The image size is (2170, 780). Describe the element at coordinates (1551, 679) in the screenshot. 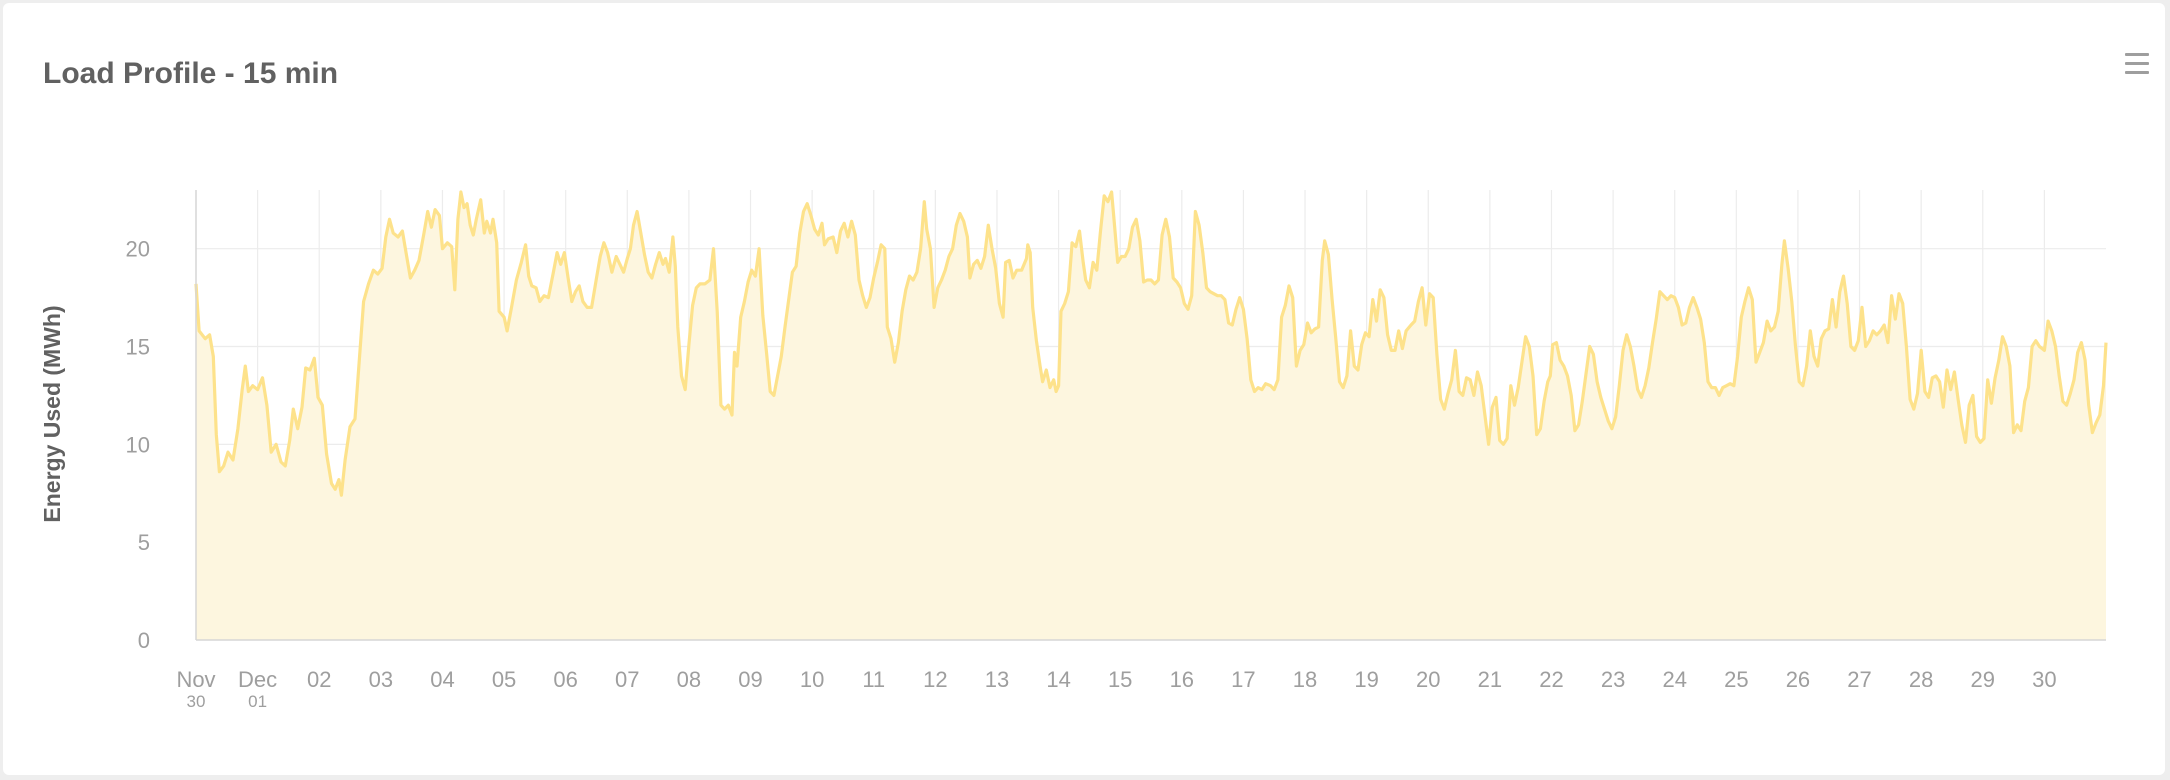

I see `x-tick-label: 22` at that location.